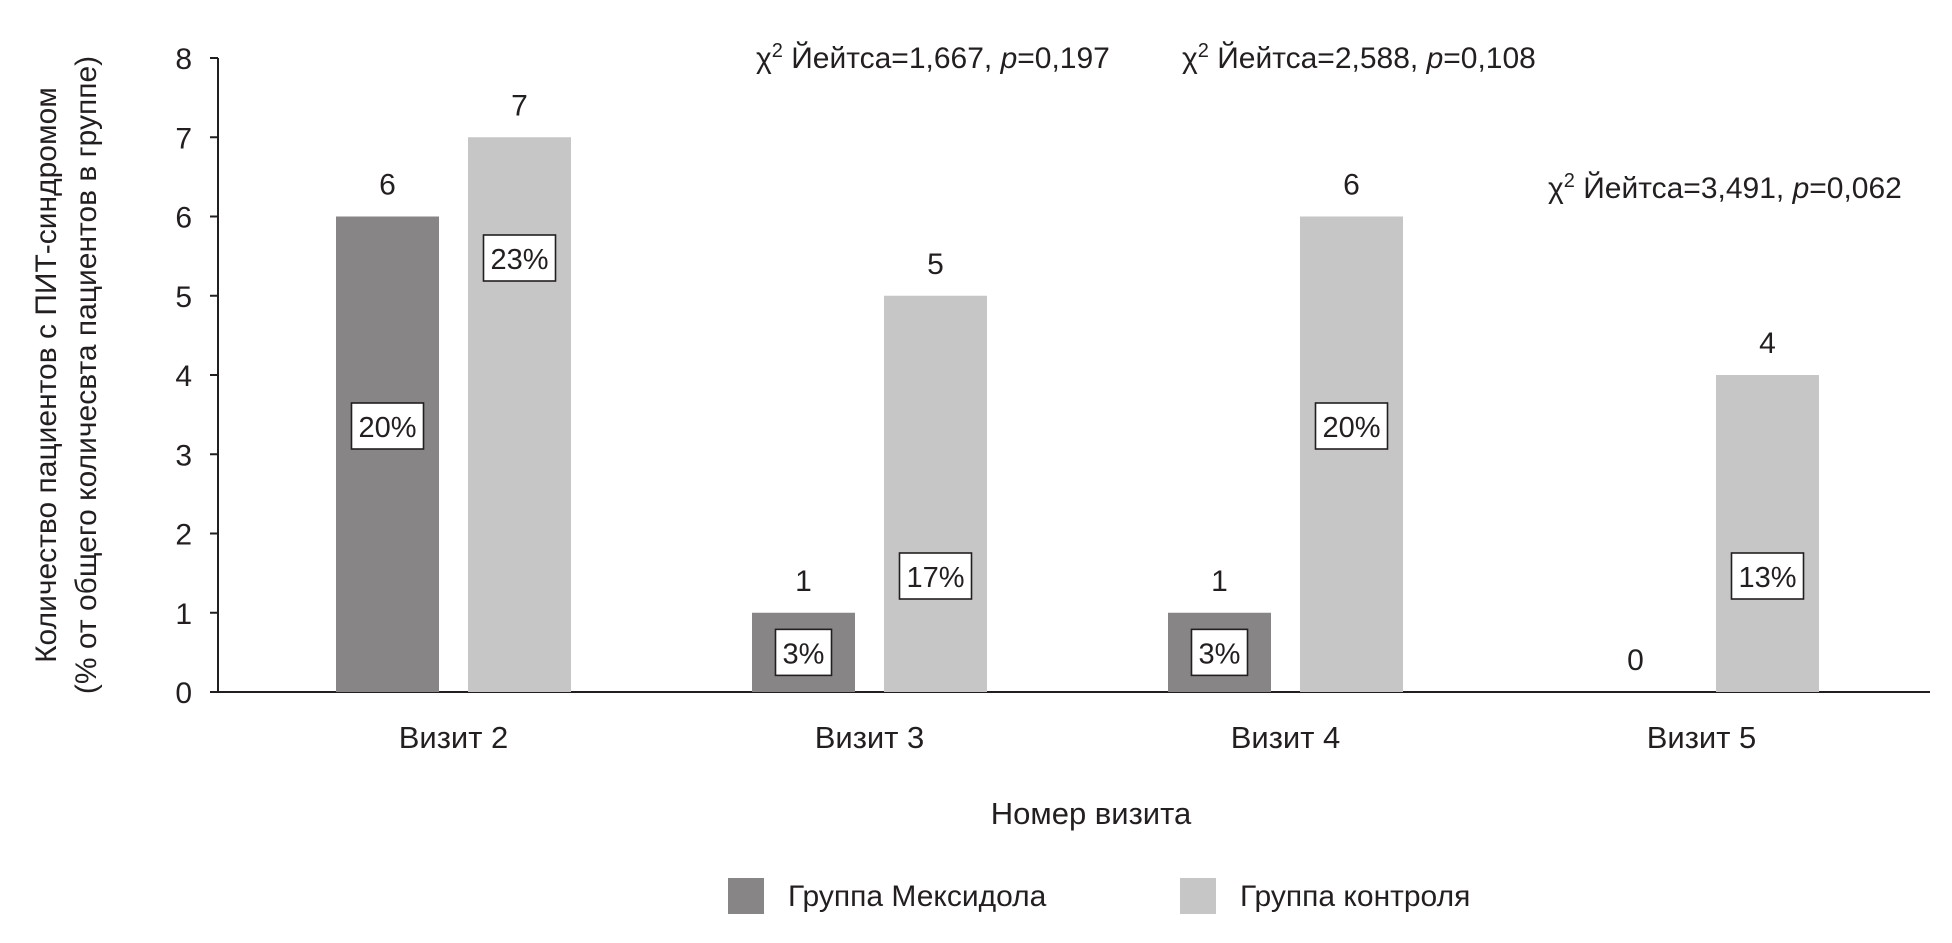 Image resolution: width=1952 pixels, height=943 pixels. What do you see at coordinates (454, 737) in the screenshot?
I see `x-tick-label: Визит 2` at bounding box center [454, 737].